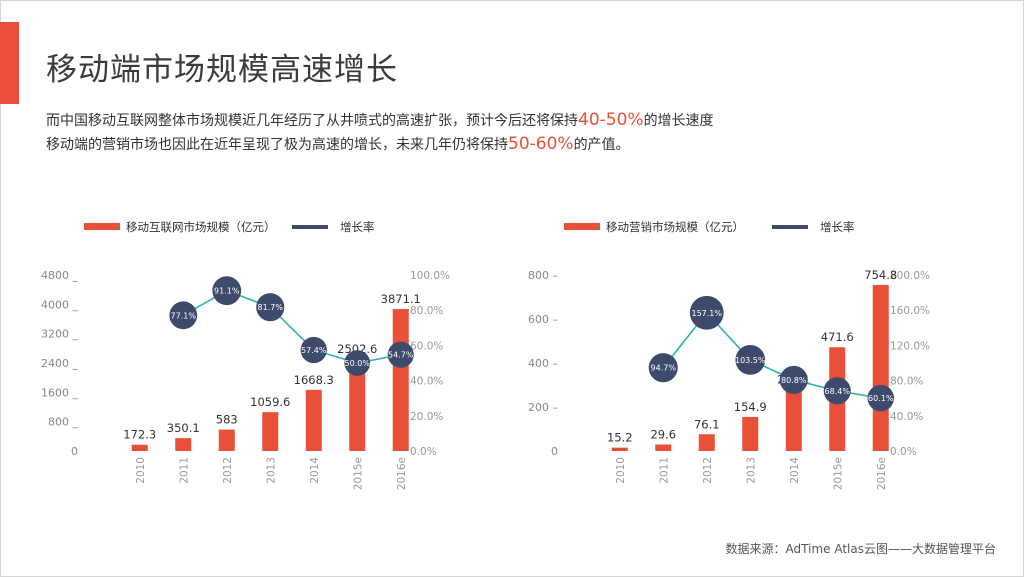 Image resolution: width=1024 pixels, height=577 pixels. Describe the element at coordinates (222, 70) in the screenshot. I see `page-title: 移动端市场规模高速增长` at that location.